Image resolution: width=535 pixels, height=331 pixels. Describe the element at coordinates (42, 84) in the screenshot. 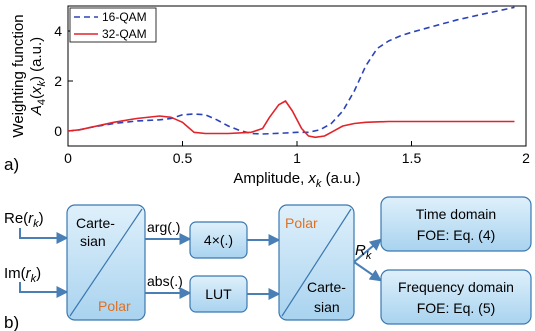

I see `y-label-var-sub: k` at that location.